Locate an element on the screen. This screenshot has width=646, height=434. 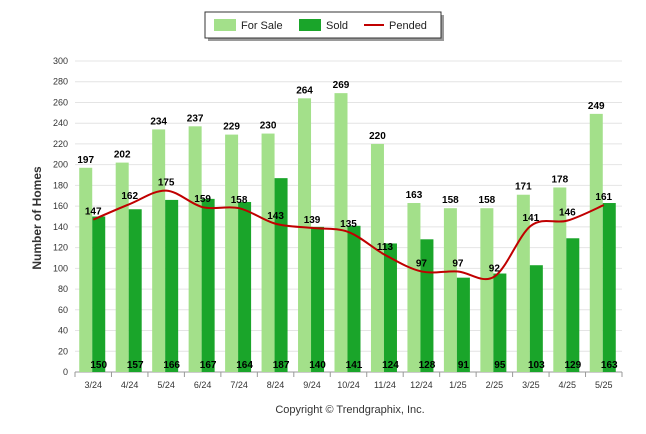
data-label-pended: 135 is located at coordinates (348, 224).